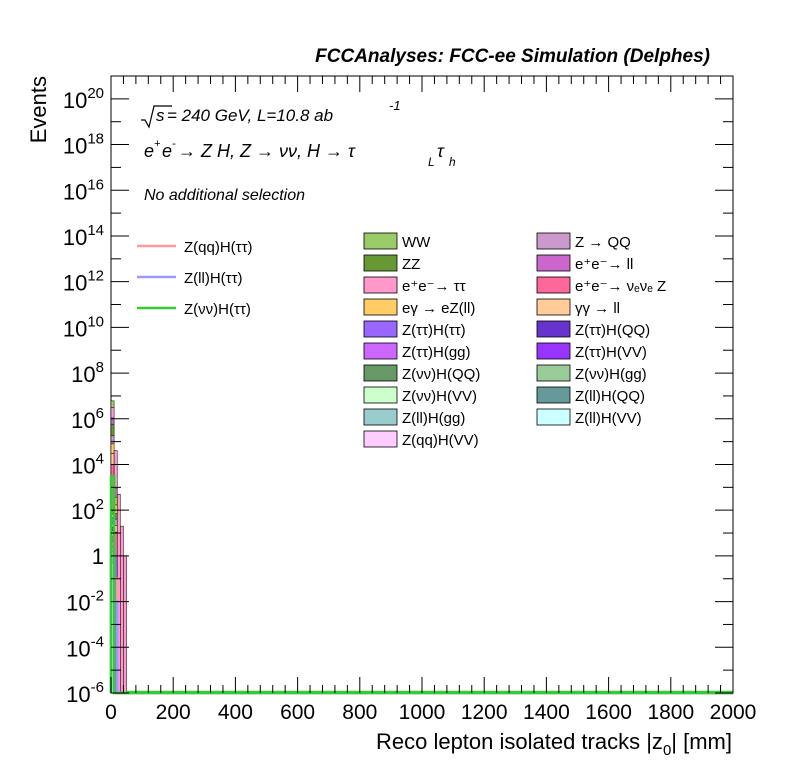  What do you see at coordinates (434, 286) in the screenshot?
I see `legend-label: e⁺e⁻→ ττ` at bounding box center [434, 286].